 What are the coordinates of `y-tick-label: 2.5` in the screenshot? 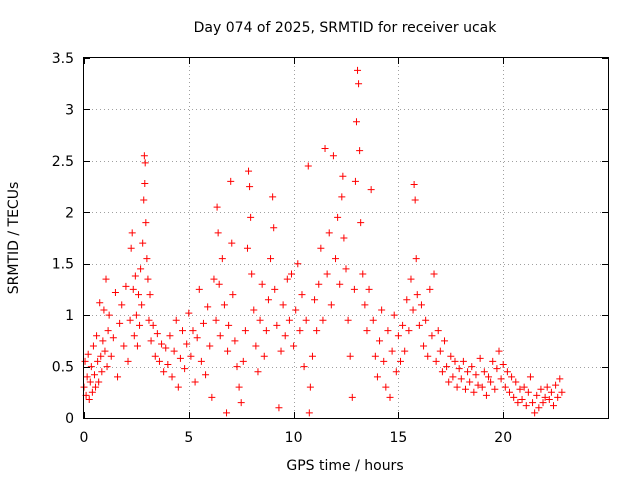 It's located at (63, 162).